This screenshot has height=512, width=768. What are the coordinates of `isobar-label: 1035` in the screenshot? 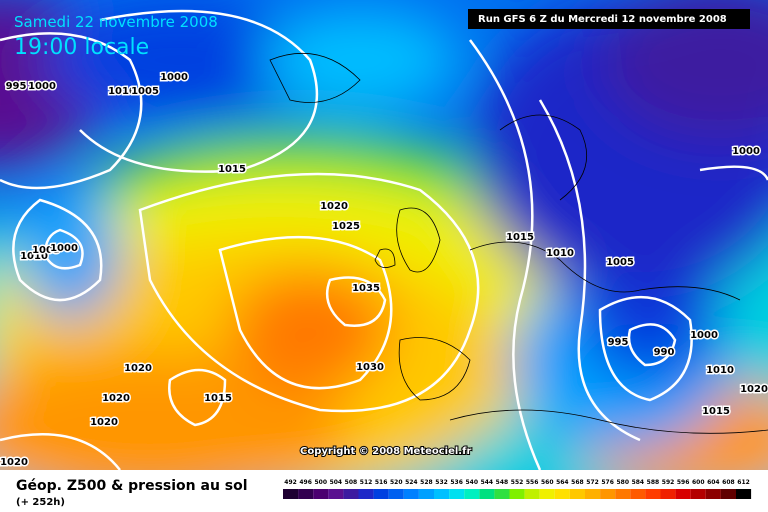 It's located at (366, 288).